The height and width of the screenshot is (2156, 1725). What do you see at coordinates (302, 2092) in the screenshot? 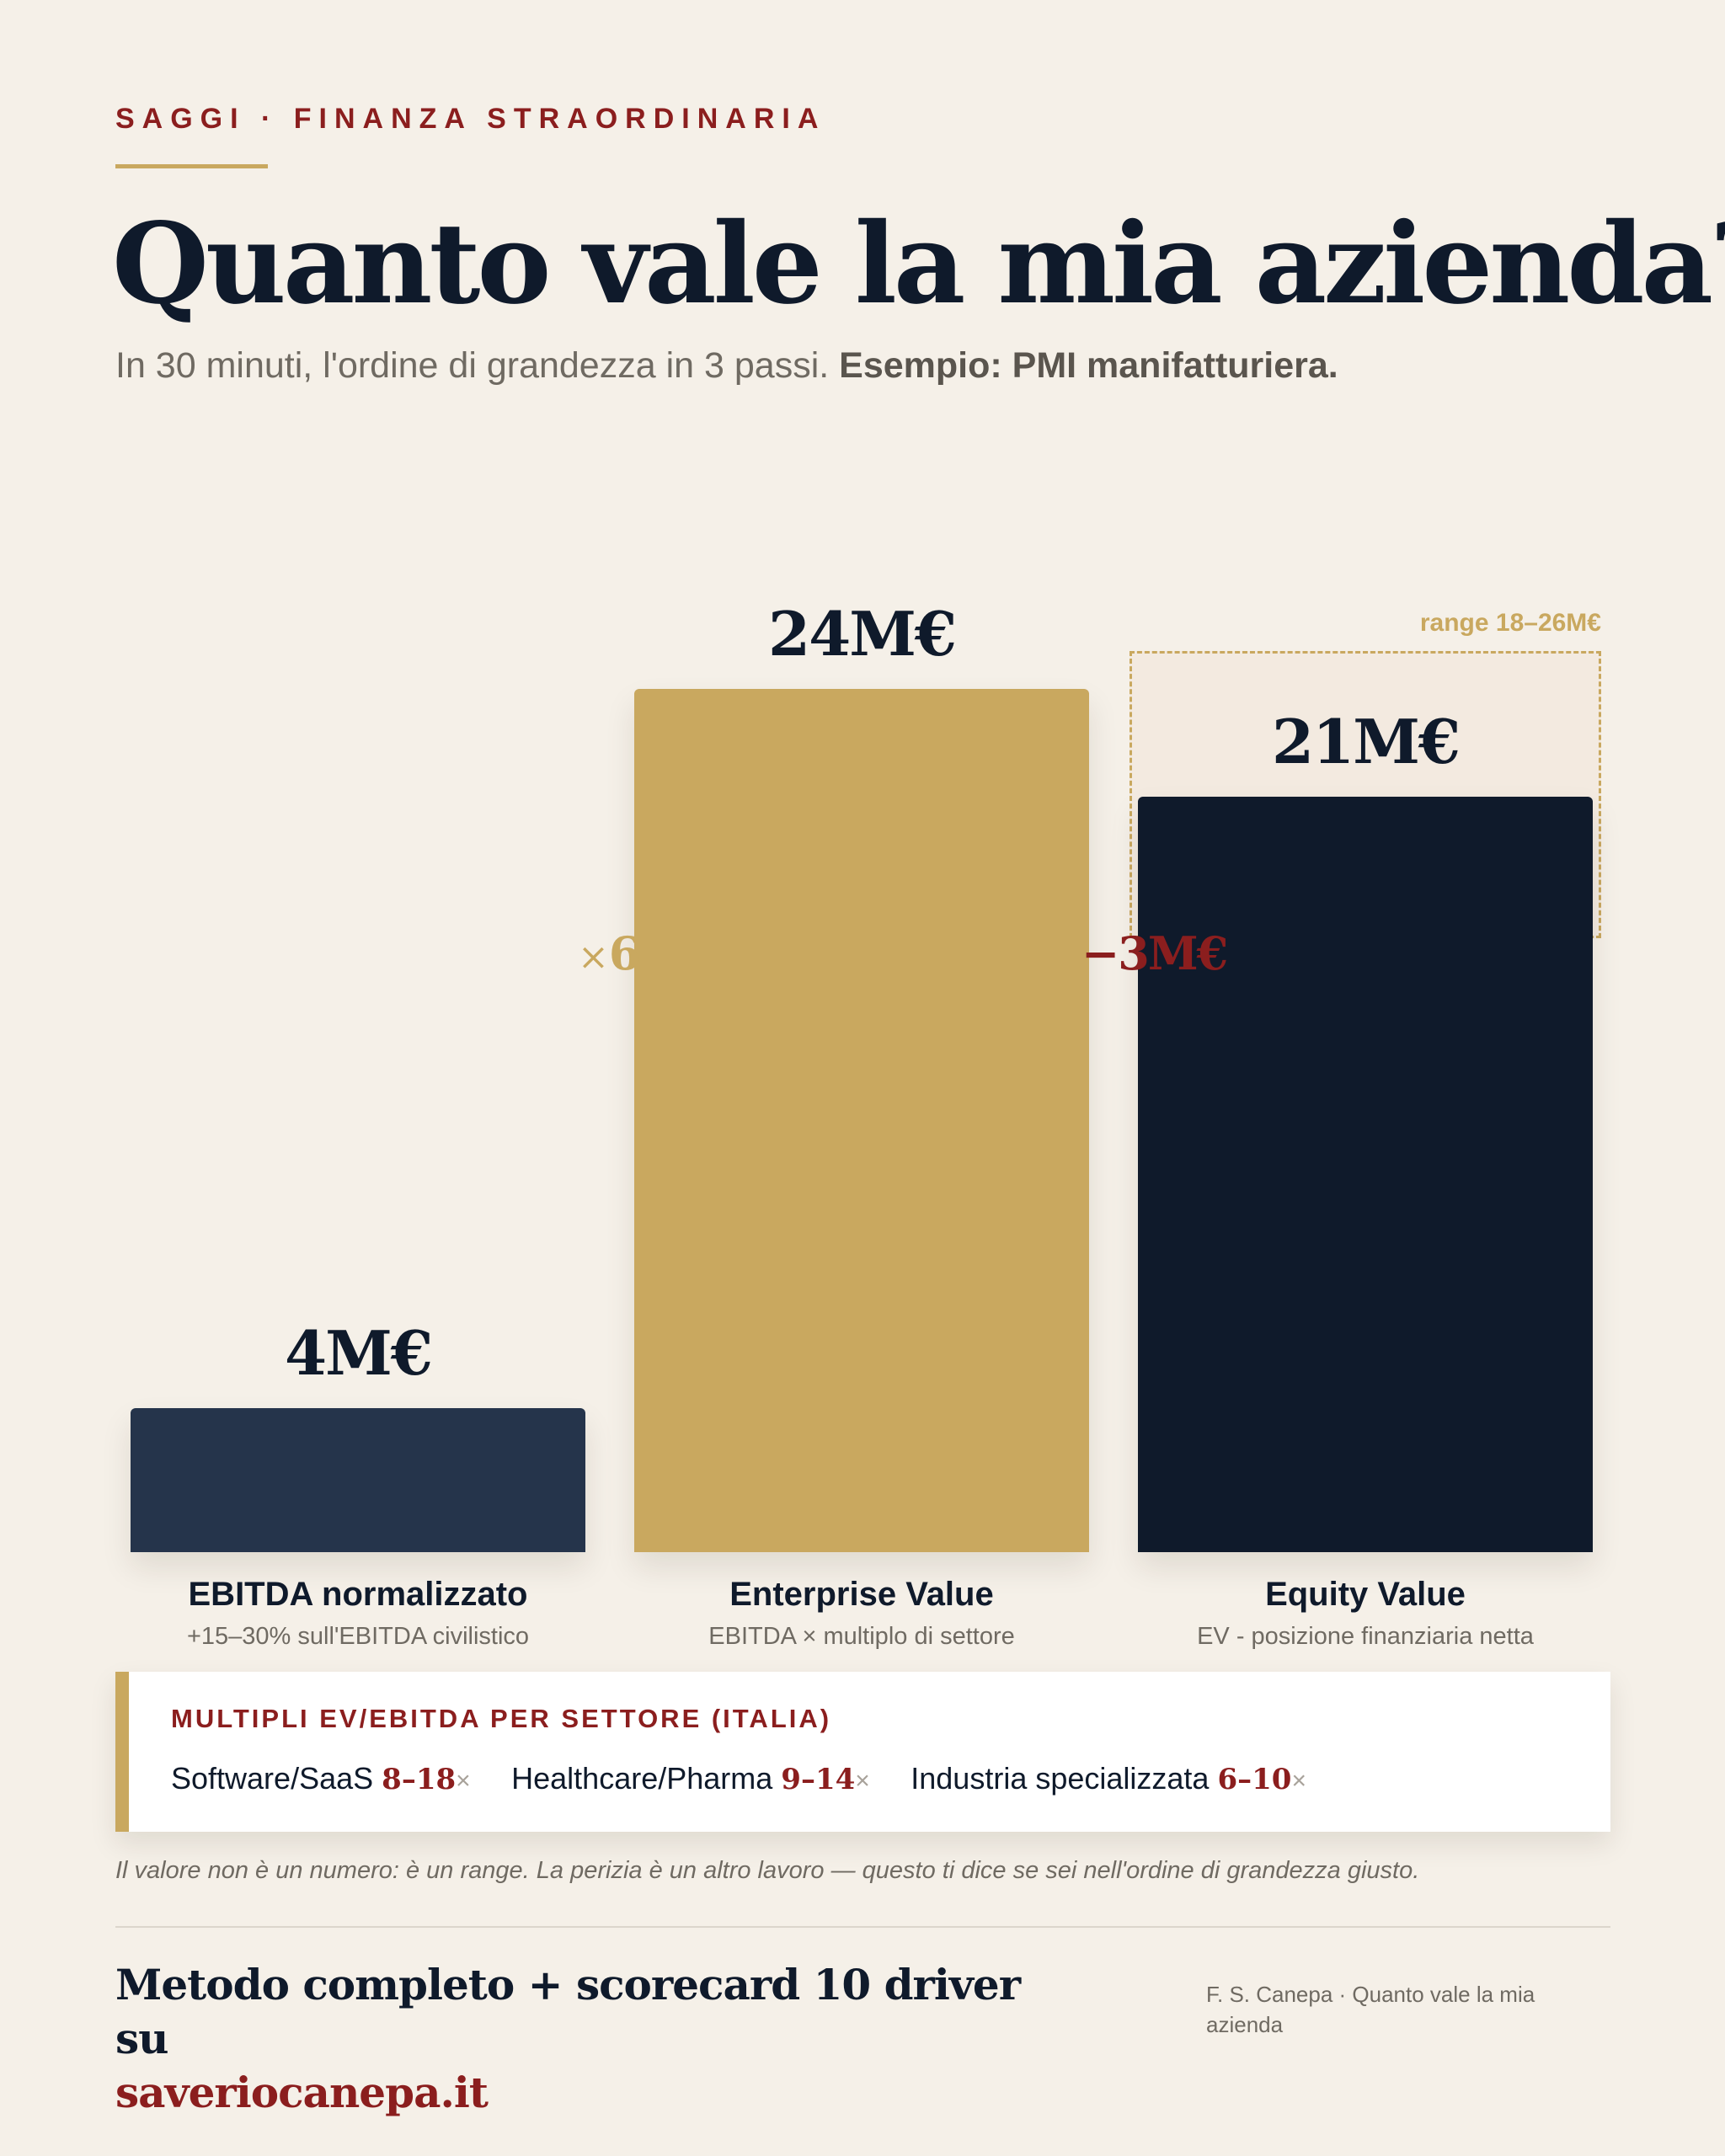
I see `cta-link: saveriocanepa.it` at bounding box center [302, 2092].